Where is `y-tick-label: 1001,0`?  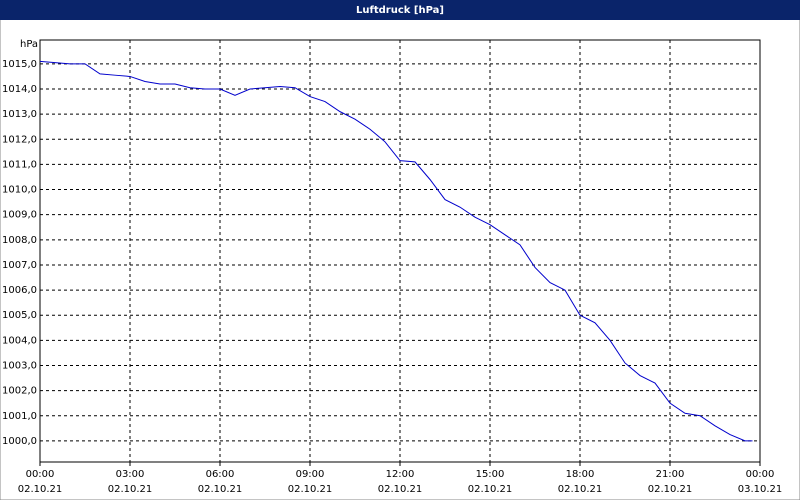
y-tick-label: 1001,0 is located at coordinates (19, 416).